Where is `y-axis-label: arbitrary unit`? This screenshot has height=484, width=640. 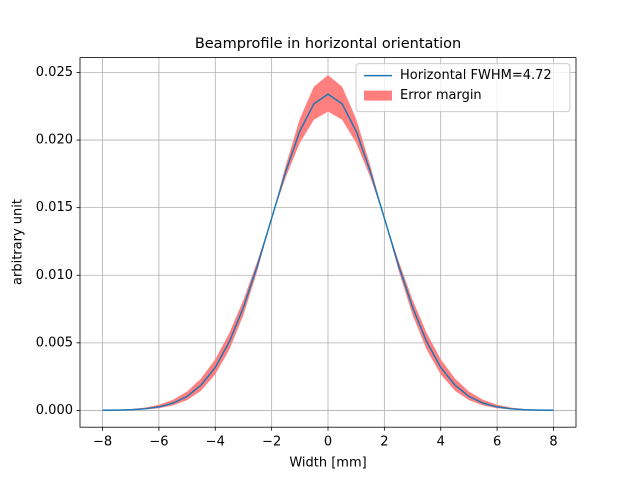 y-axis-label: arbitrary unit is located at coordinates (18, 242).